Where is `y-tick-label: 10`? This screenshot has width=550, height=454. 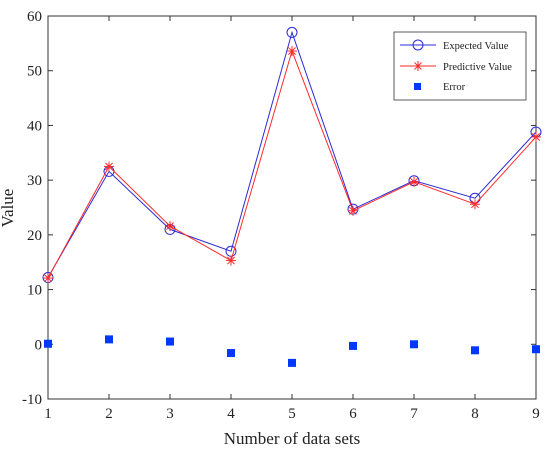 y-tick-label: 10 is located at coordinates (34, 291).